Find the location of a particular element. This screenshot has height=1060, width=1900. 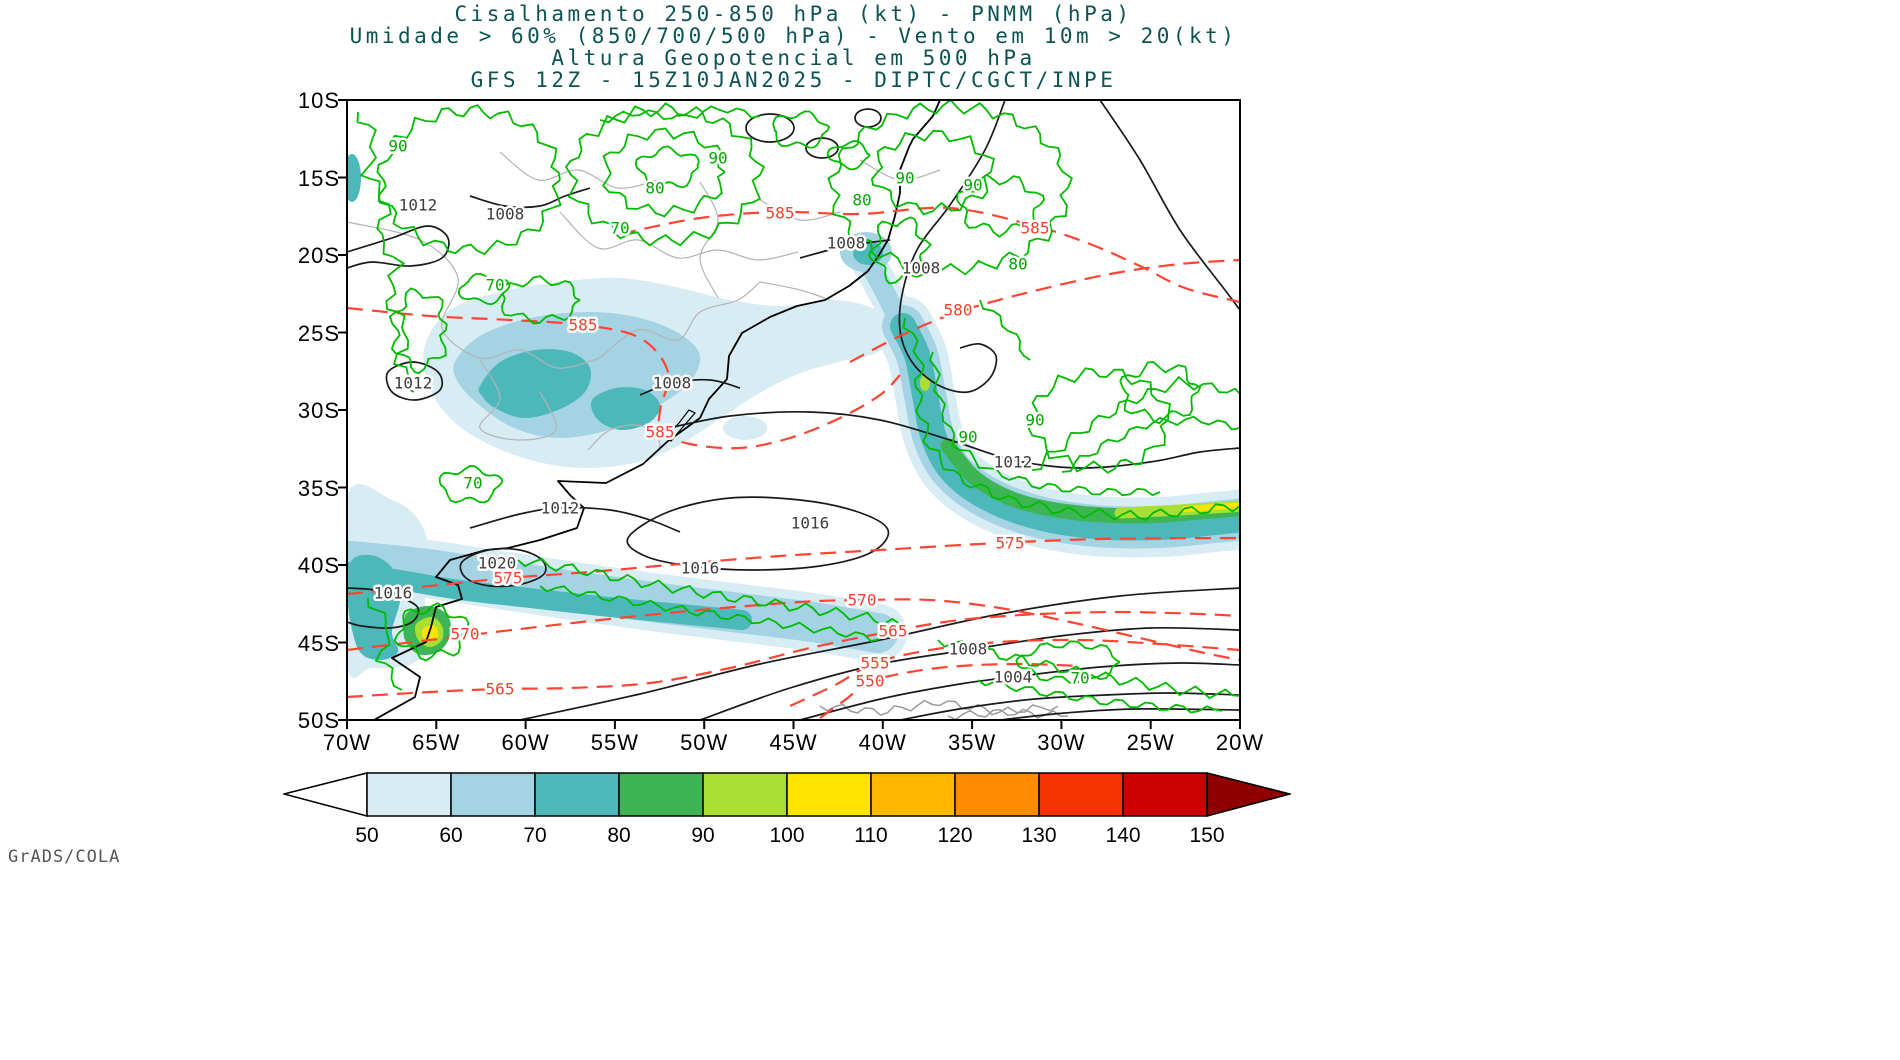

colorbar is located at coordinates (787, 794).